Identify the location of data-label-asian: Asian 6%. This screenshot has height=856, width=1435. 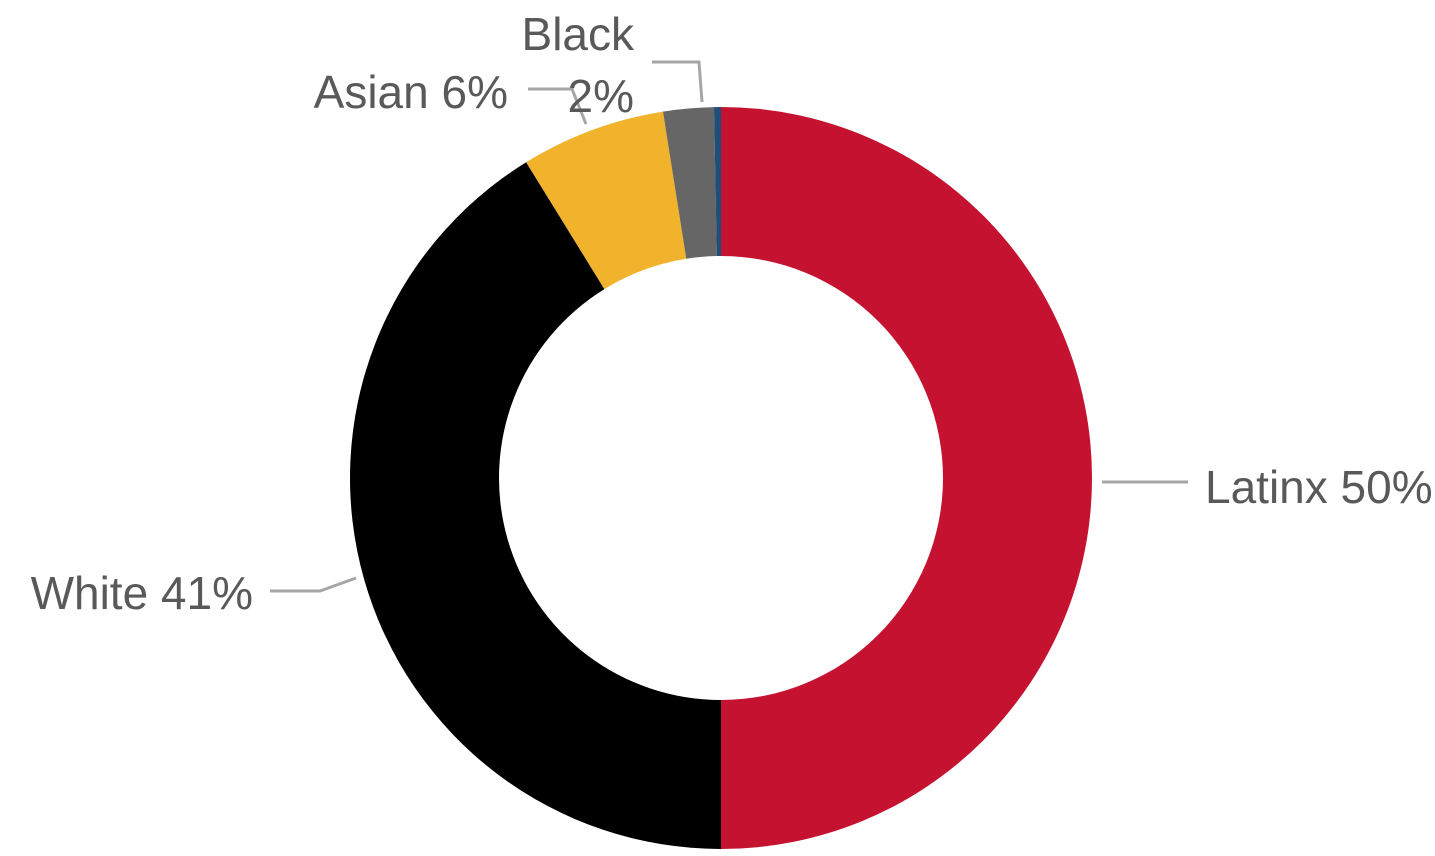
(411, 92).